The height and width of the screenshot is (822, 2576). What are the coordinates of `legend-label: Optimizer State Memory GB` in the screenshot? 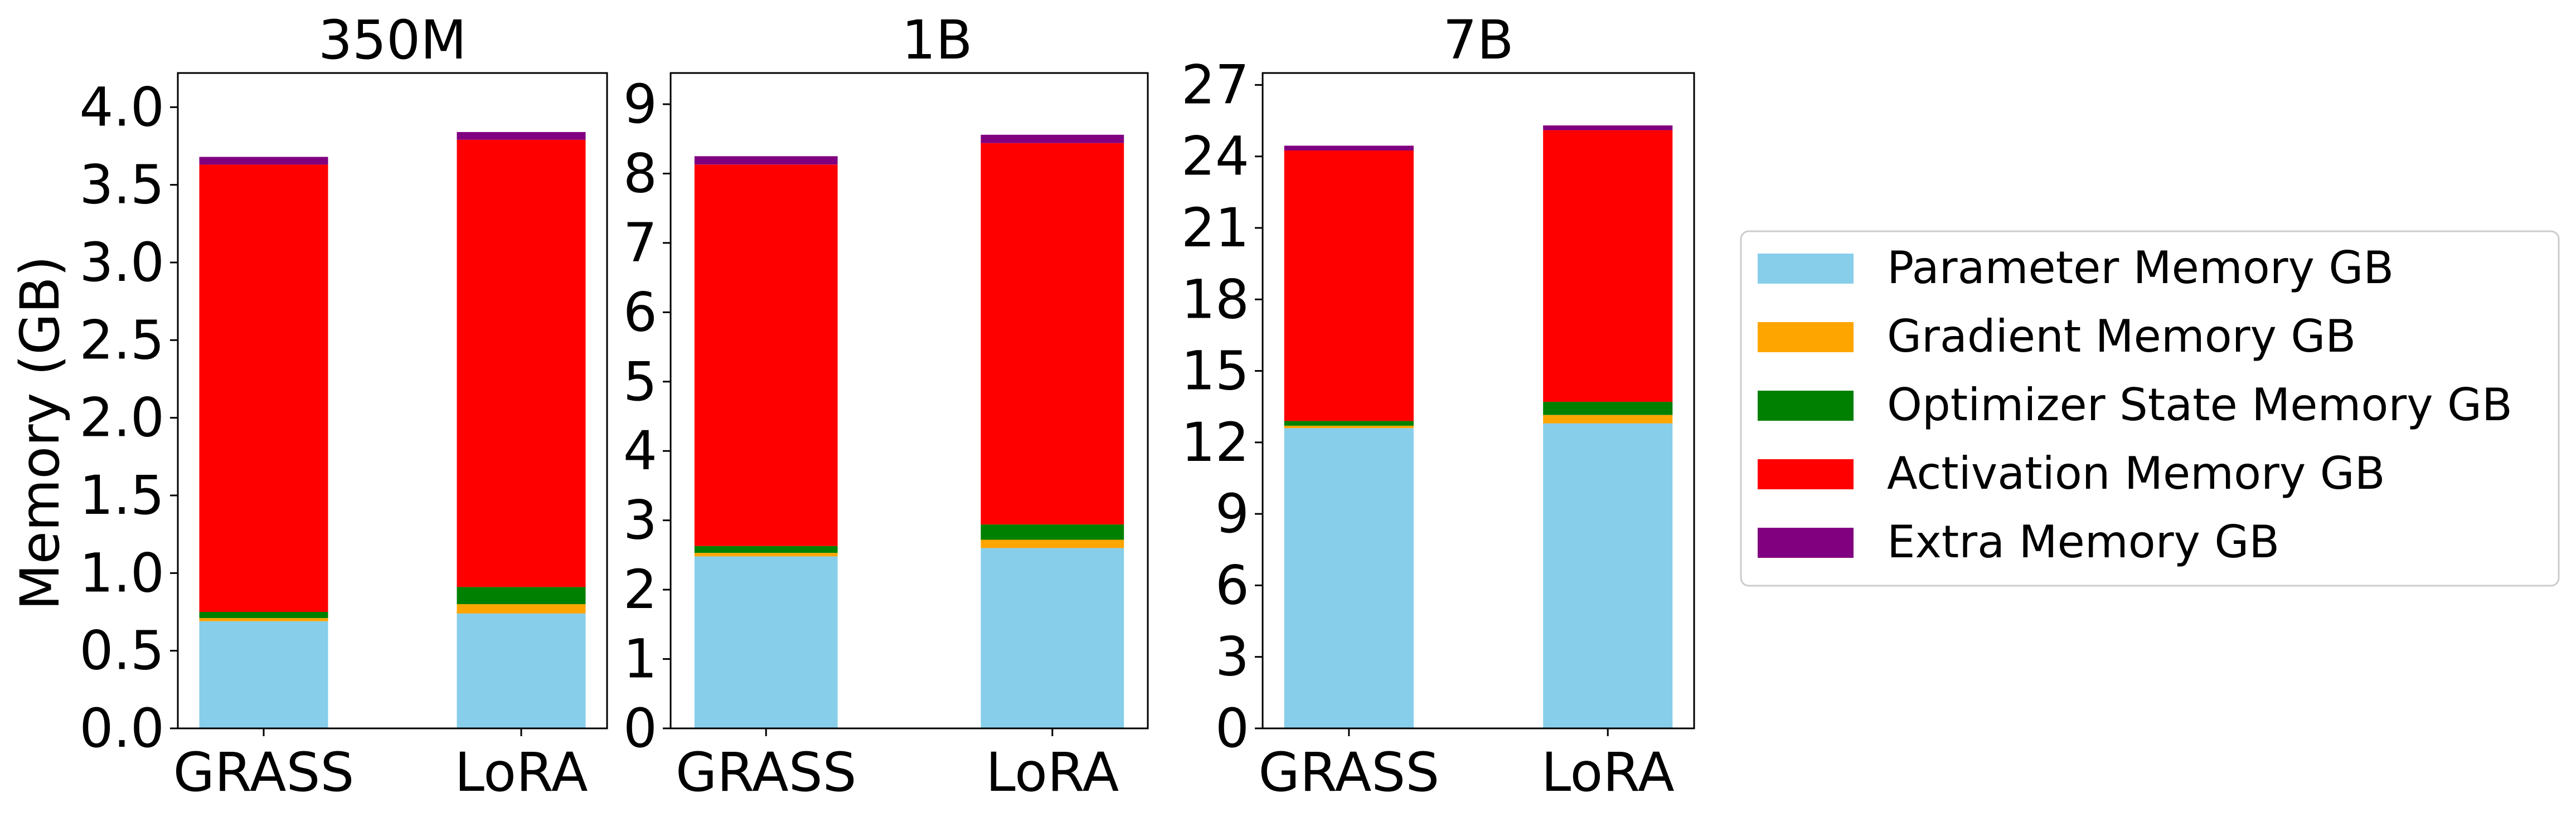 It's located at (2199, 405).